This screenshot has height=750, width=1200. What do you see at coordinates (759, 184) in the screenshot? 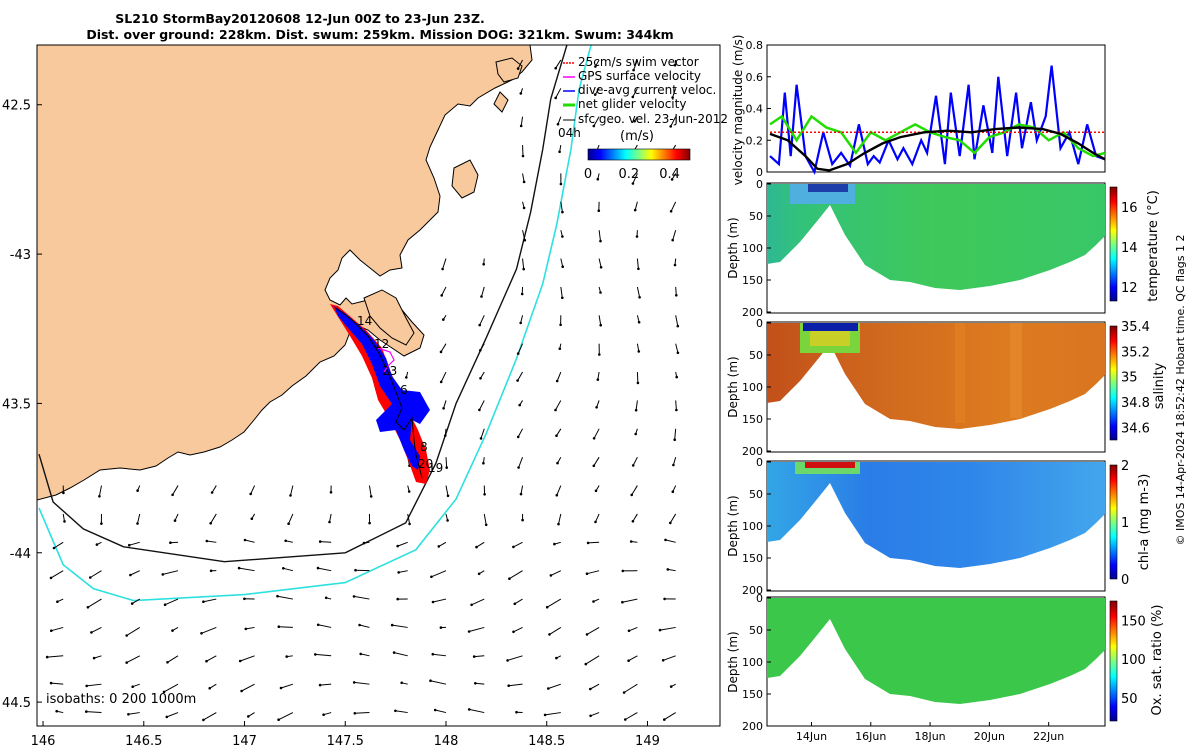
I see `depth-ytick-label: 0` at bounding box center [759, 184].